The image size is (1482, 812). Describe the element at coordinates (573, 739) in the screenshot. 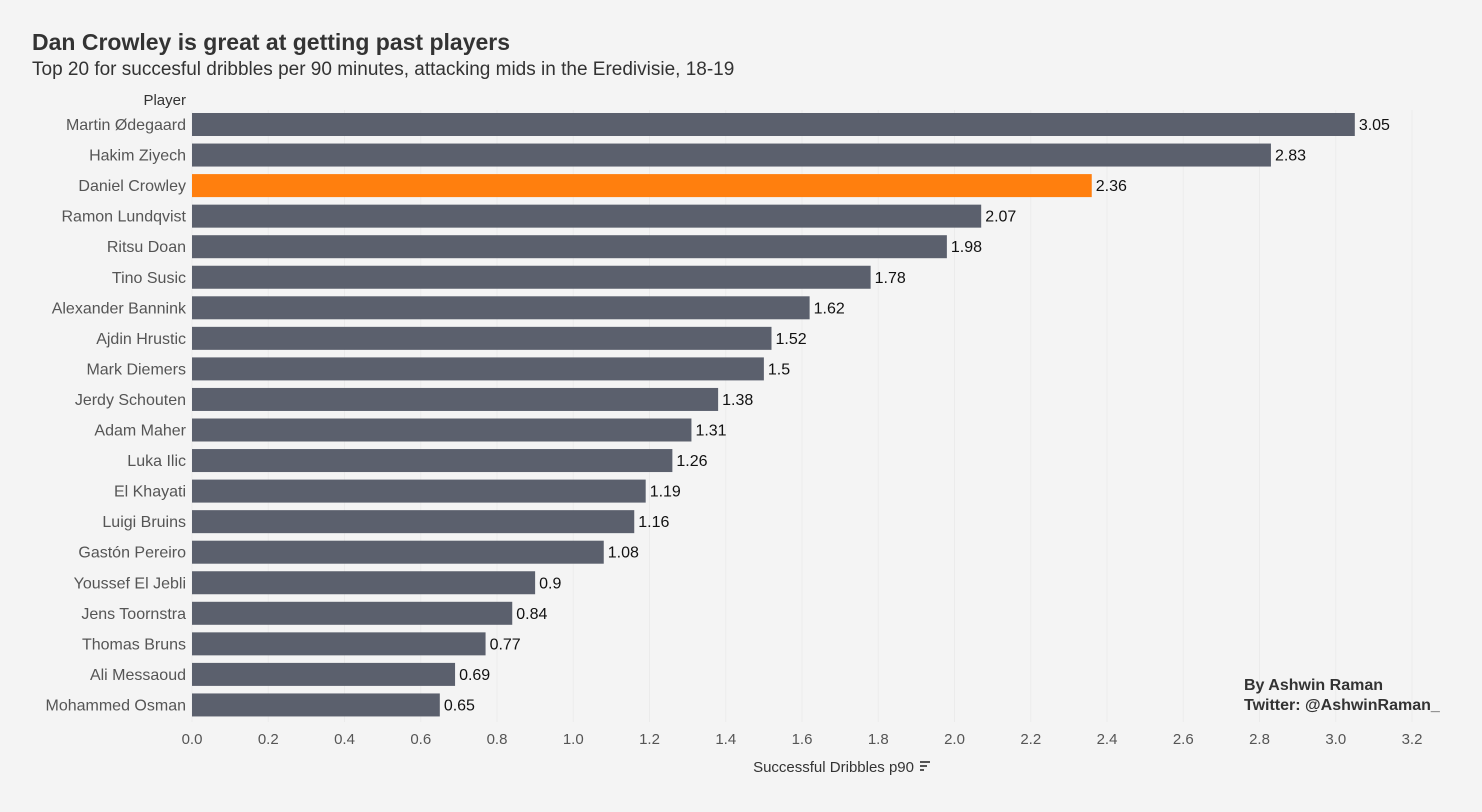

I see `x-tick-label: 1.0` at that location.